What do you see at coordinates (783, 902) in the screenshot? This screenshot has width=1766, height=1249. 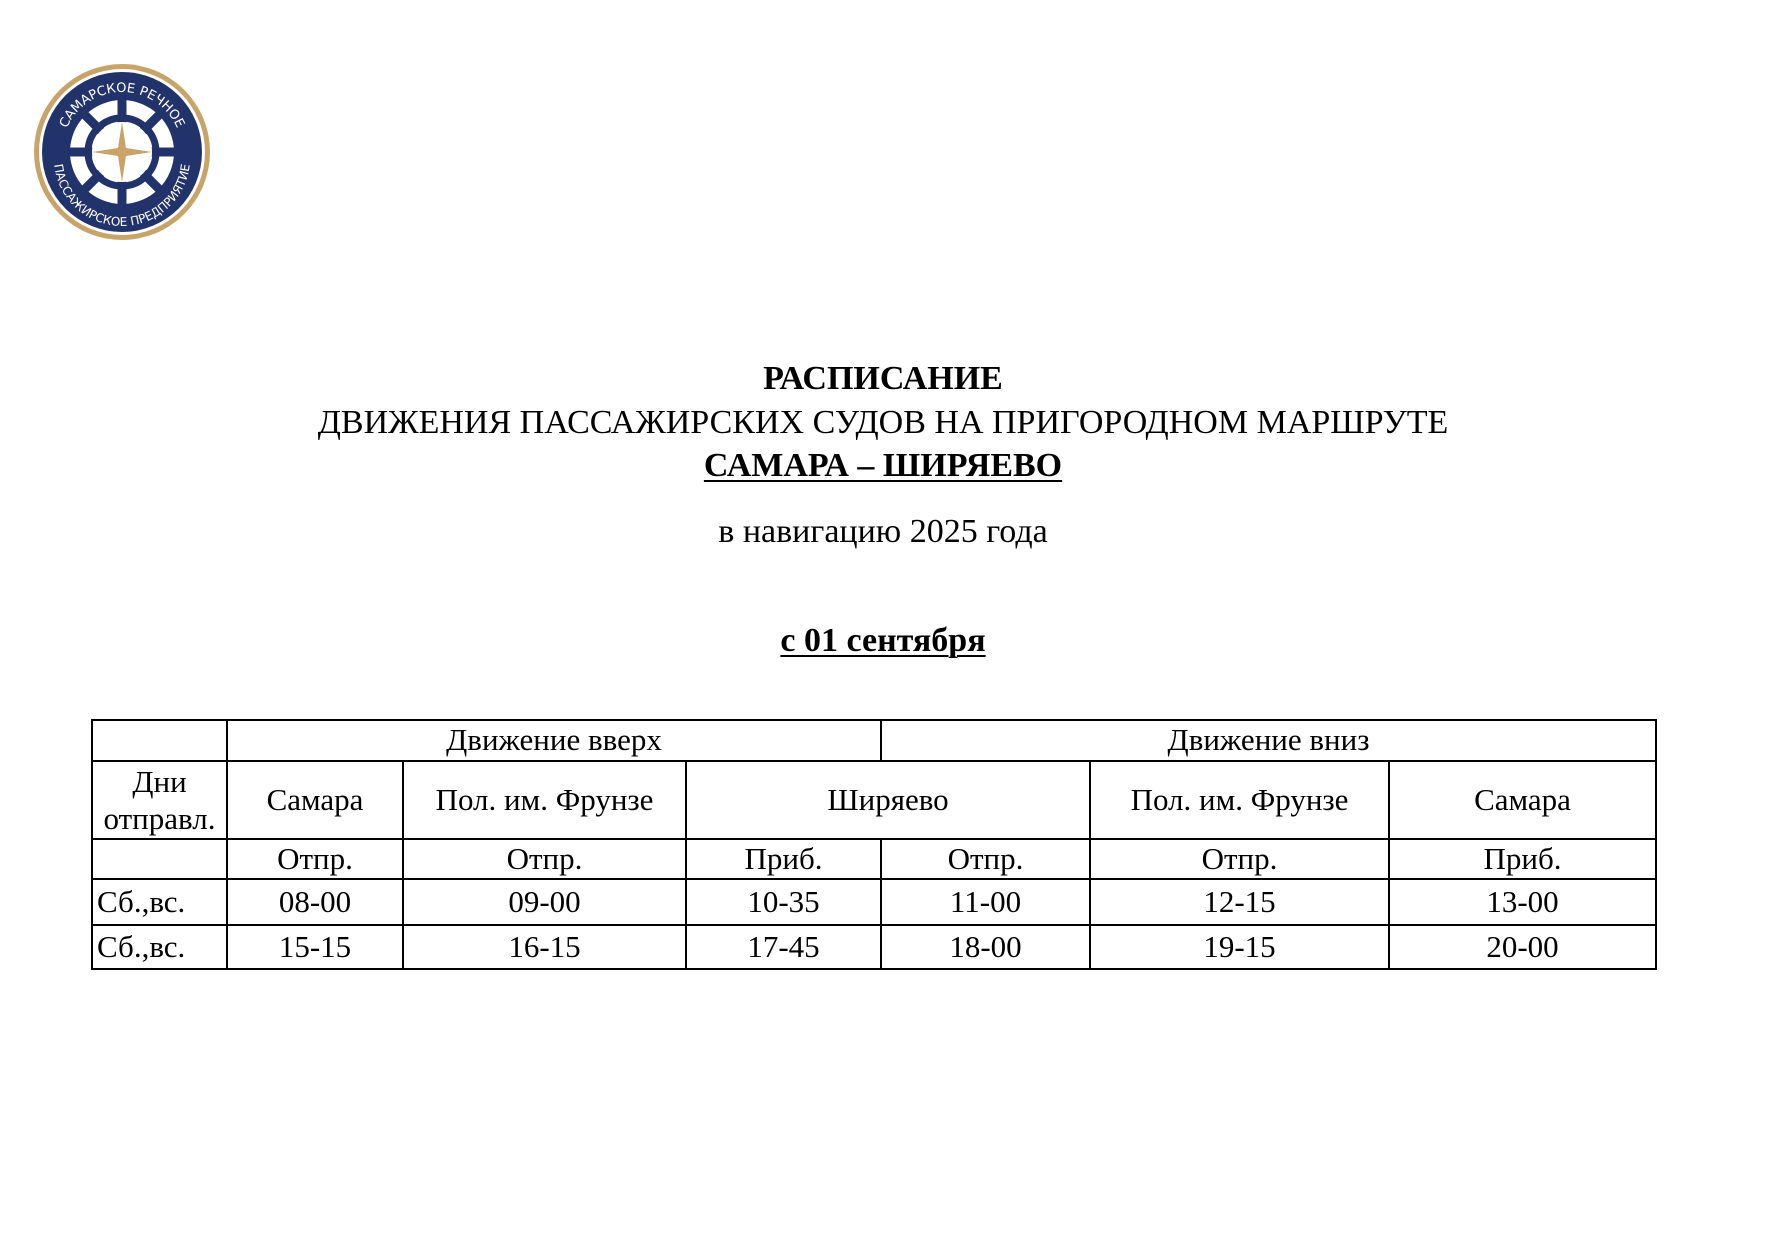 I see `time-cell: 10-35` at bounding box center [783, 902].